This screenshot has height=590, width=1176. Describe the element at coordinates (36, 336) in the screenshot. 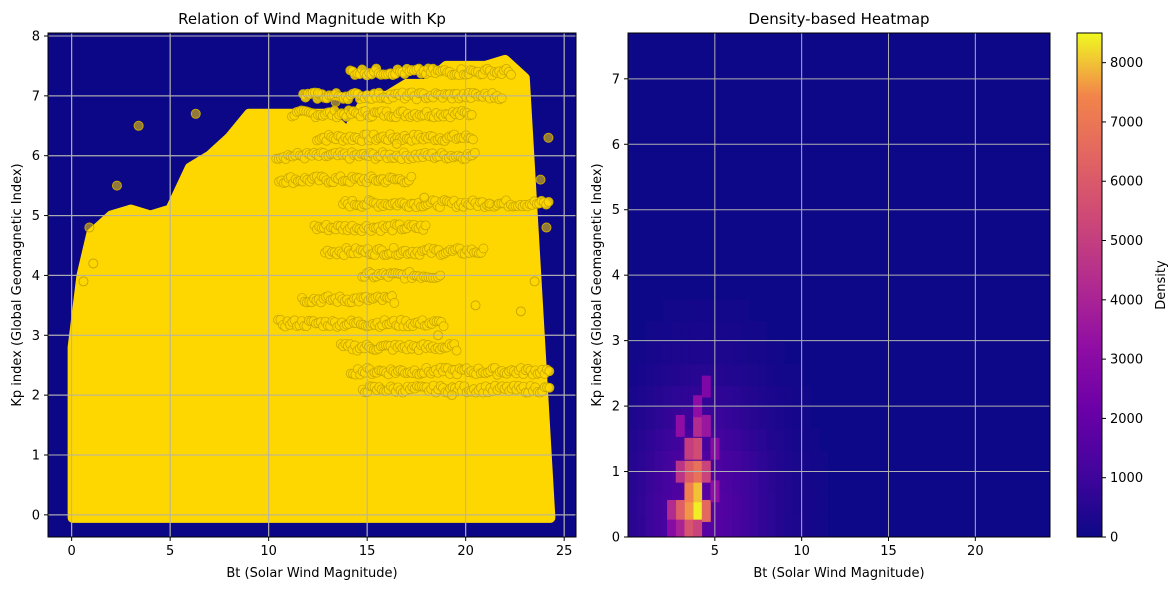

I see `scatter-y-tick-label: 3` at that location.